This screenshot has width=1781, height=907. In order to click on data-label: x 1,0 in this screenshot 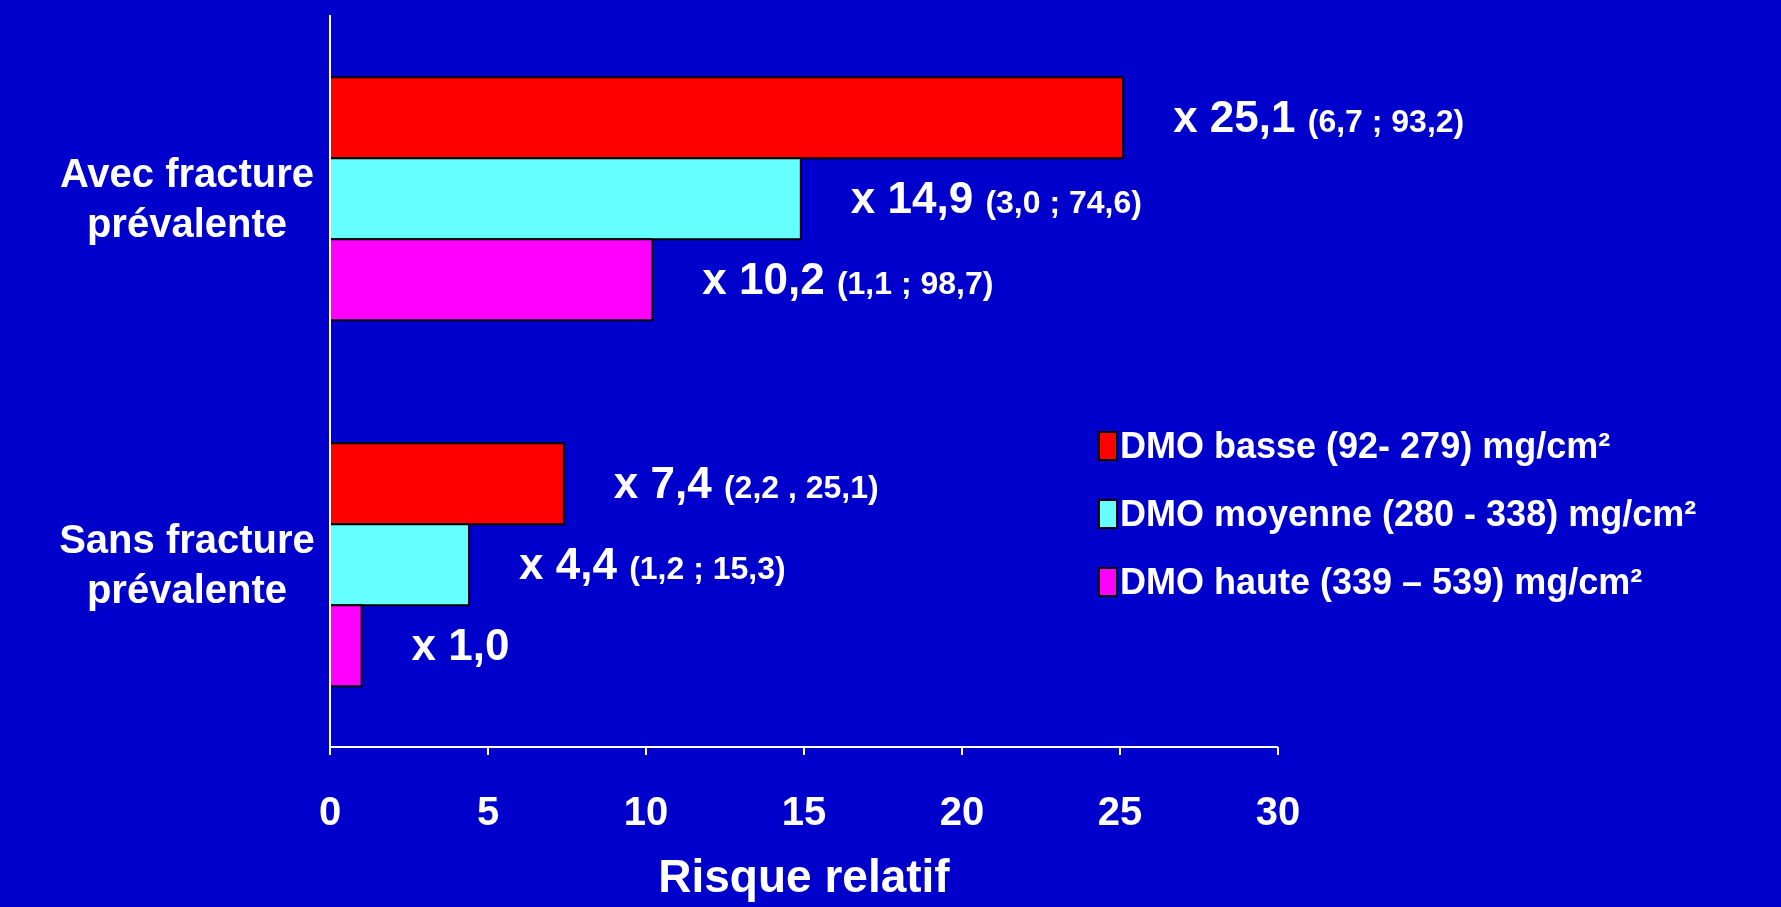, I will do `click(460, 644)`.